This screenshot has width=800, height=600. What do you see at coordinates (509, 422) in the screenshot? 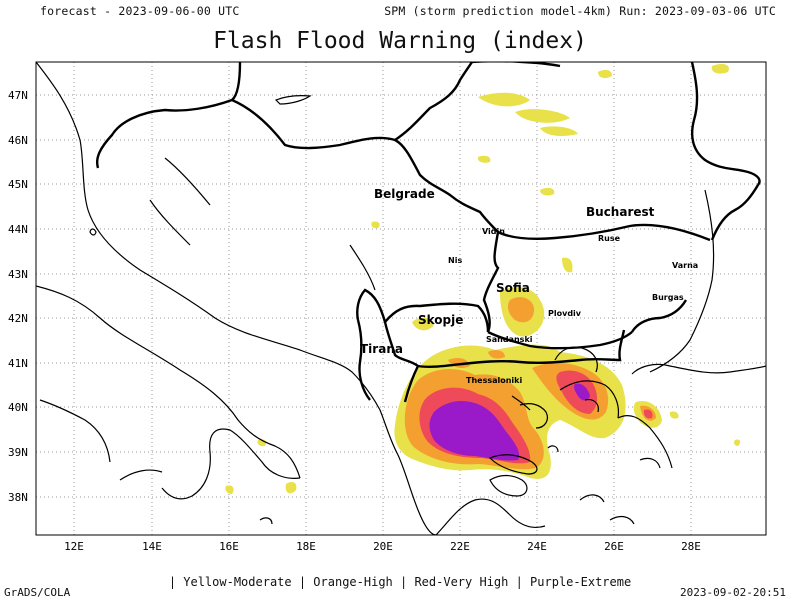
I see `extreme-risk-areas` at bounding box center [509, 422].